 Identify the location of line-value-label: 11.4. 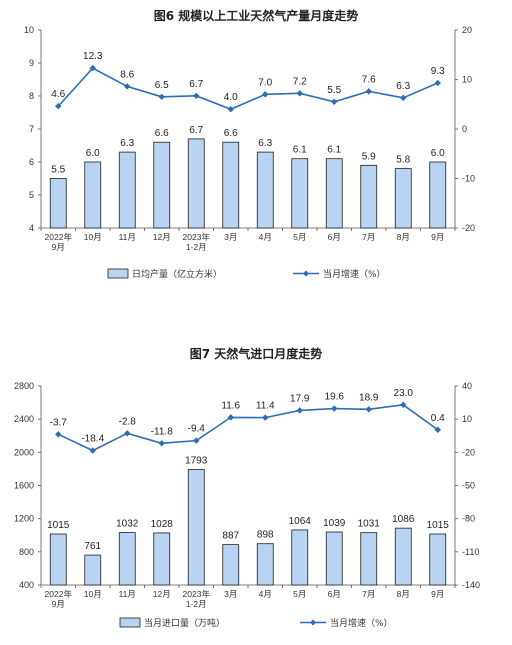
(265, 406).